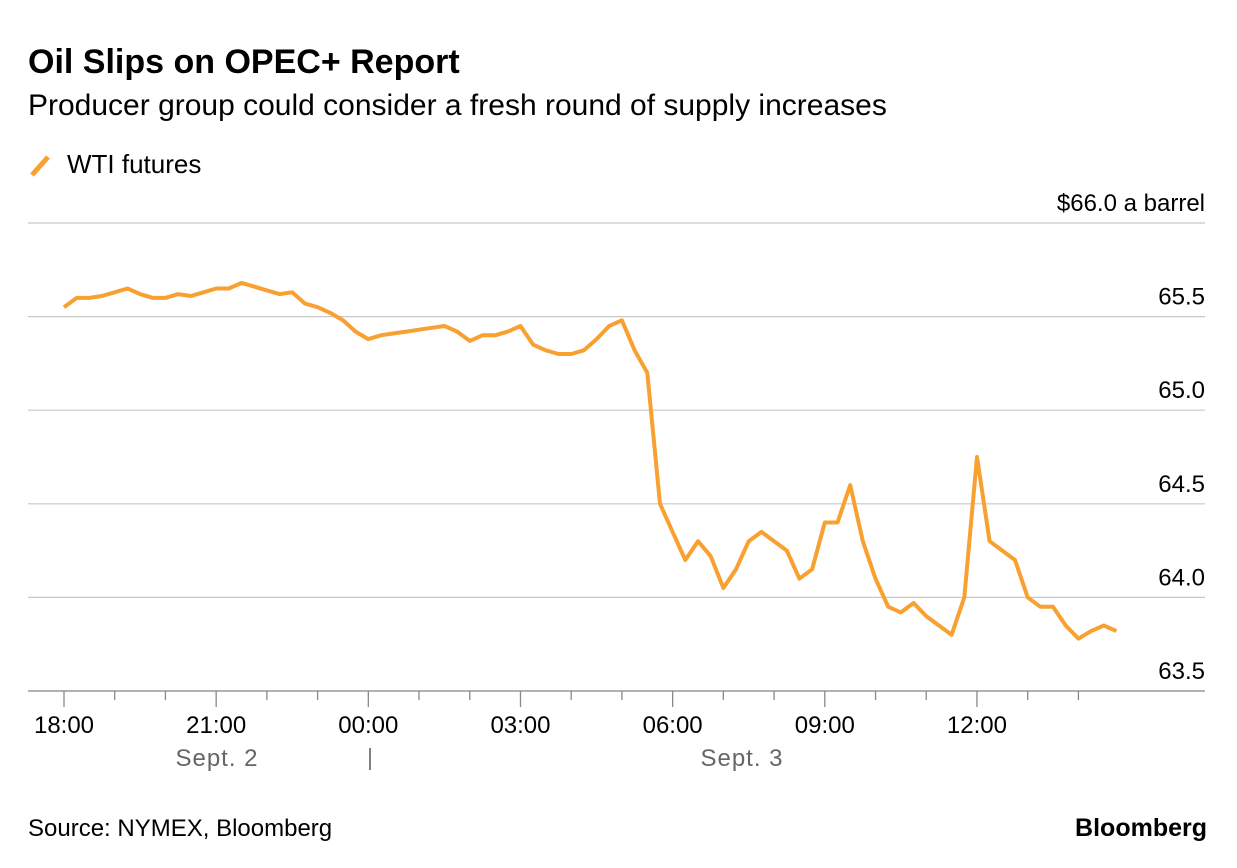  Describe the element at coordinates (180, 828) in the screenshot. I see `source: Source: NYMEX, Bloomberg` at that location.